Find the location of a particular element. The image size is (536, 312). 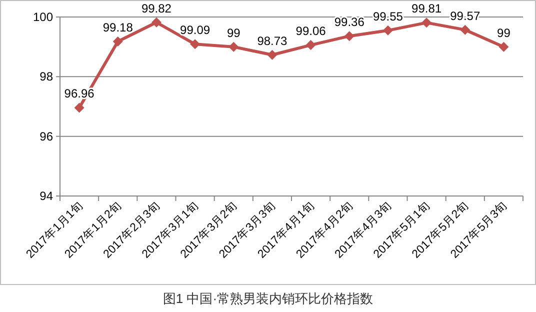

data-label: 98.73 is located at coordinates (272, 41).